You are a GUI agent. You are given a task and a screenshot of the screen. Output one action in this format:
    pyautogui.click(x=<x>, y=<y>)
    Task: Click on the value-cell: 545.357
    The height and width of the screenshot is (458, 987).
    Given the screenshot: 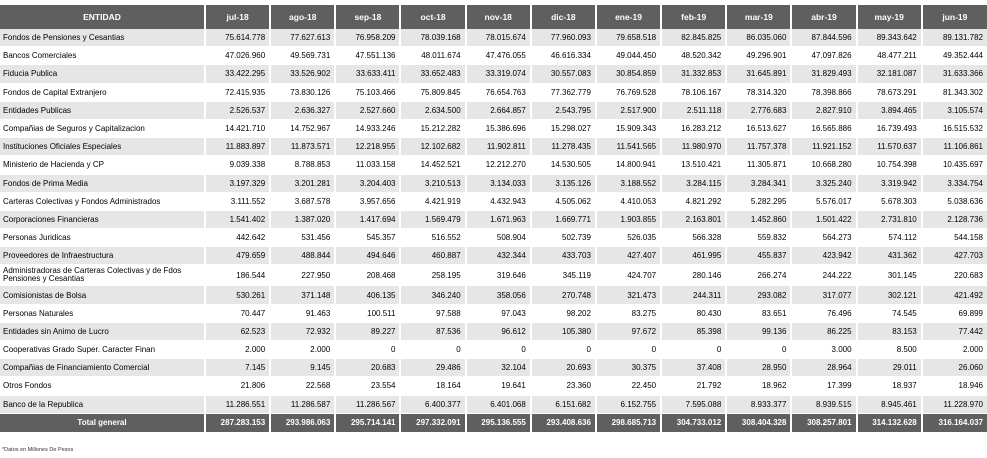 What is the action you would take?
    pyautogui.click(x=368, y=238)
    